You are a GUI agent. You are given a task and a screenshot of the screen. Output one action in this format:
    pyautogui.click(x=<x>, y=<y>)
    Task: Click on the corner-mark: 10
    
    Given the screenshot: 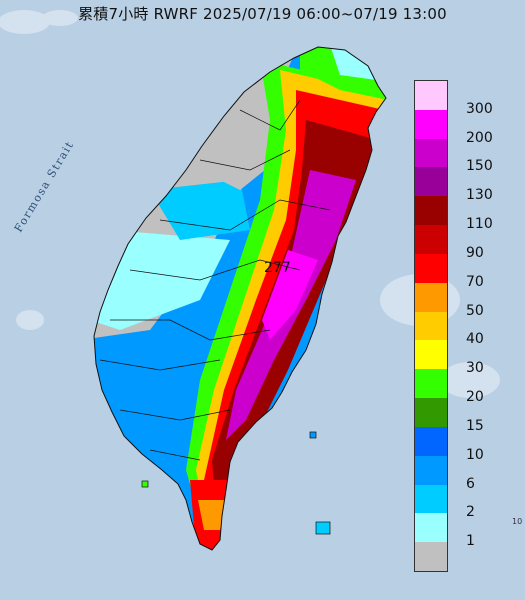 What is the action you would take?
    pyautogui.click(x=517, y=521)
    